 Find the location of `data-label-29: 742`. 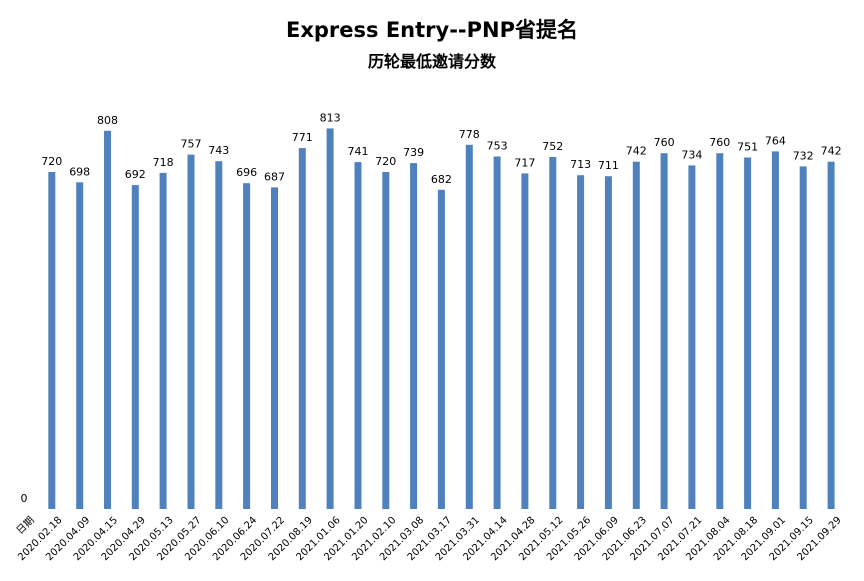

data-label-29: 742 is located at coordinates (831, 151).